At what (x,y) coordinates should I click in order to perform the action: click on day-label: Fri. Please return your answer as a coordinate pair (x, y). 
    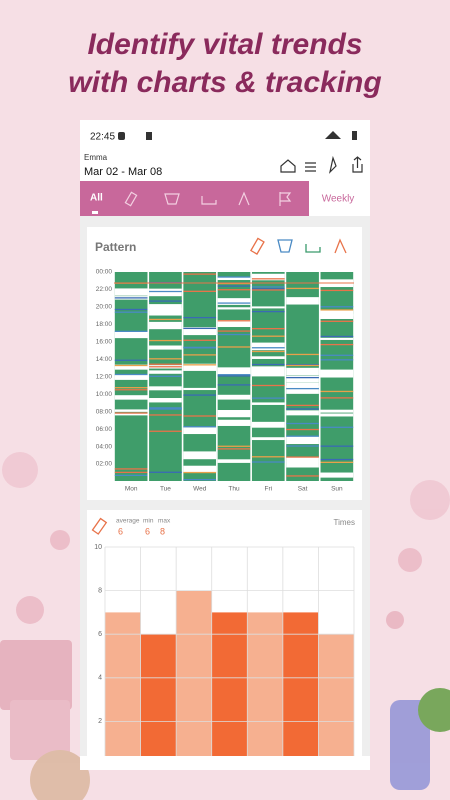
    Looking at the image, I should click on (268, 489).